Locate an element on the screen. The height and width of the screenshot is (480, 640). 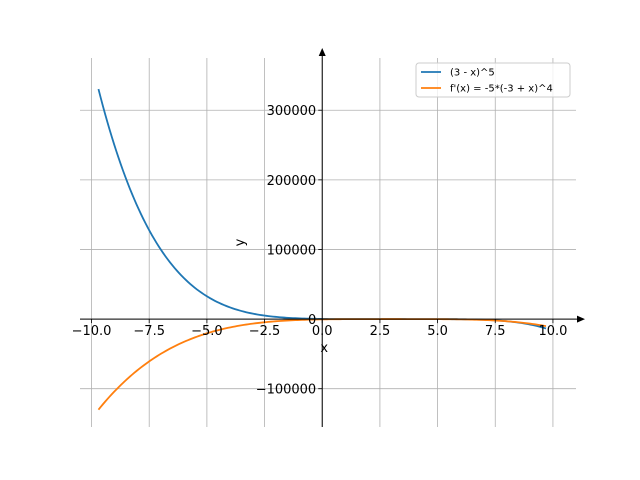
legend-frame is located at coordinates (493, 80).